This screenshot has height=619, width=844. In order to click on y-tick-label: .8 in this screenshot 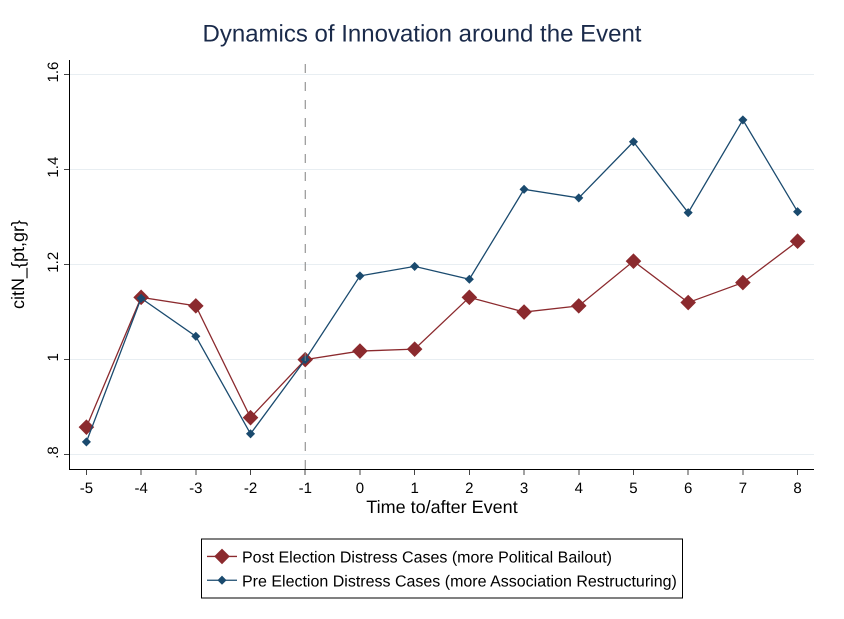, I will do `click(53, 452)`.